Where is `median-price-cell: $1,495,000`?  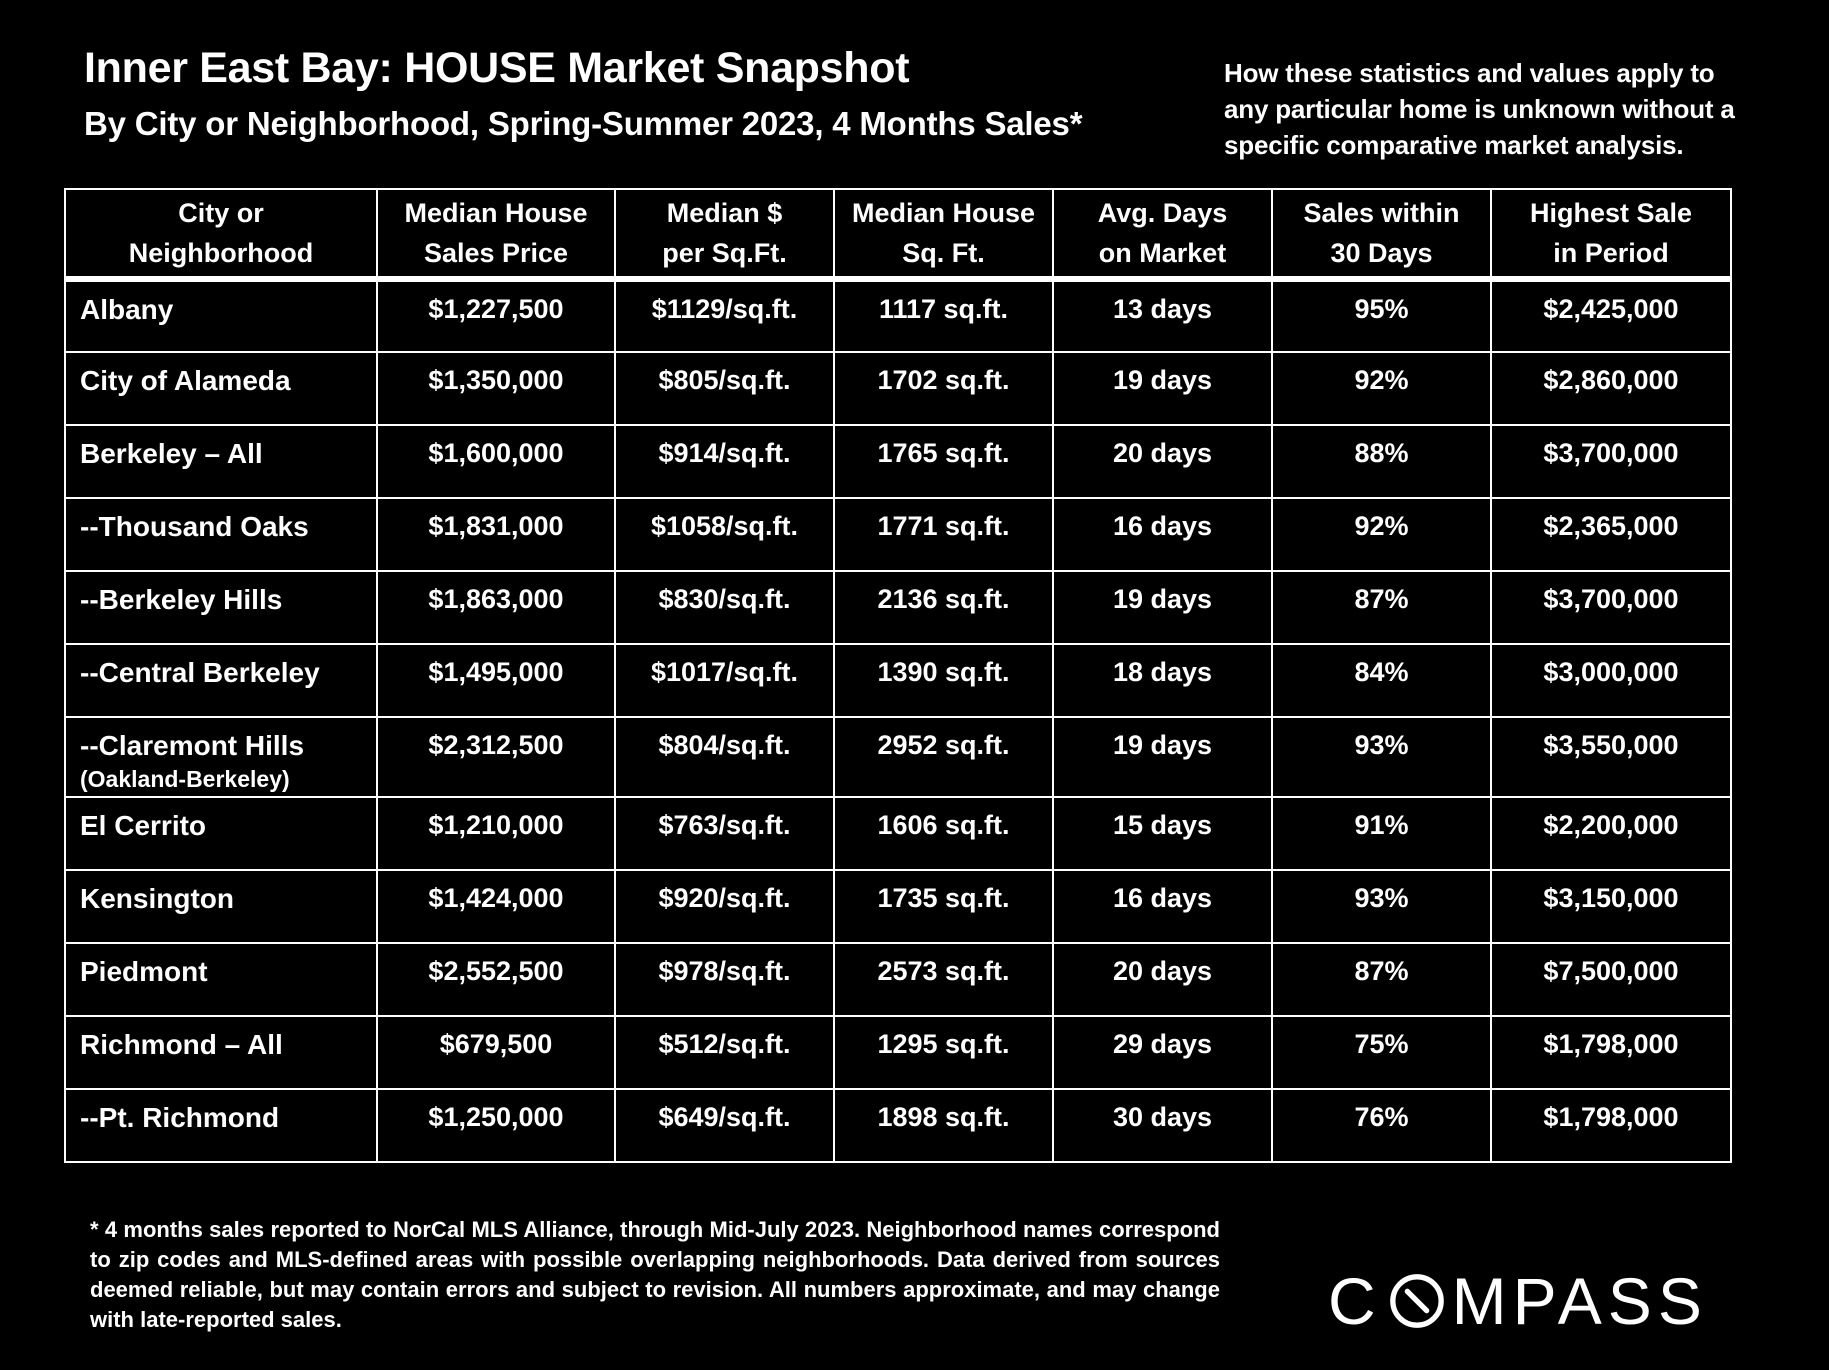 median-price-cell: $1,495,000 is located at coordinates (496, 680).